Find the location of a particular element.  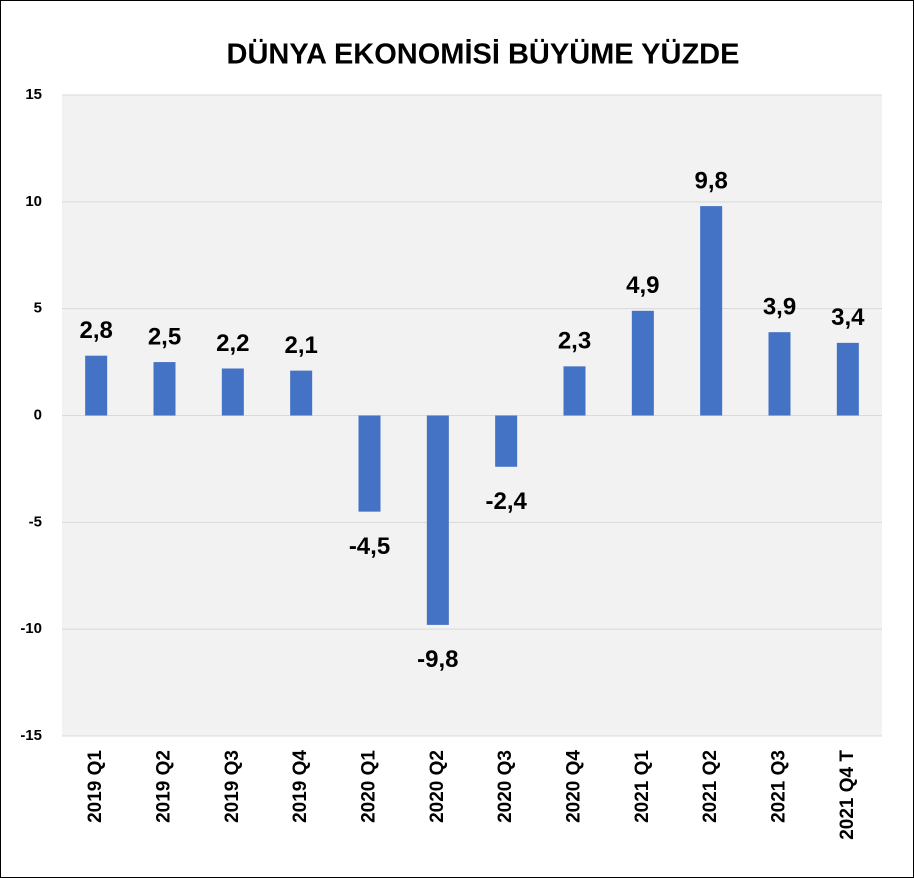

data-label: -2,4 is located at coordinates (506, 501).